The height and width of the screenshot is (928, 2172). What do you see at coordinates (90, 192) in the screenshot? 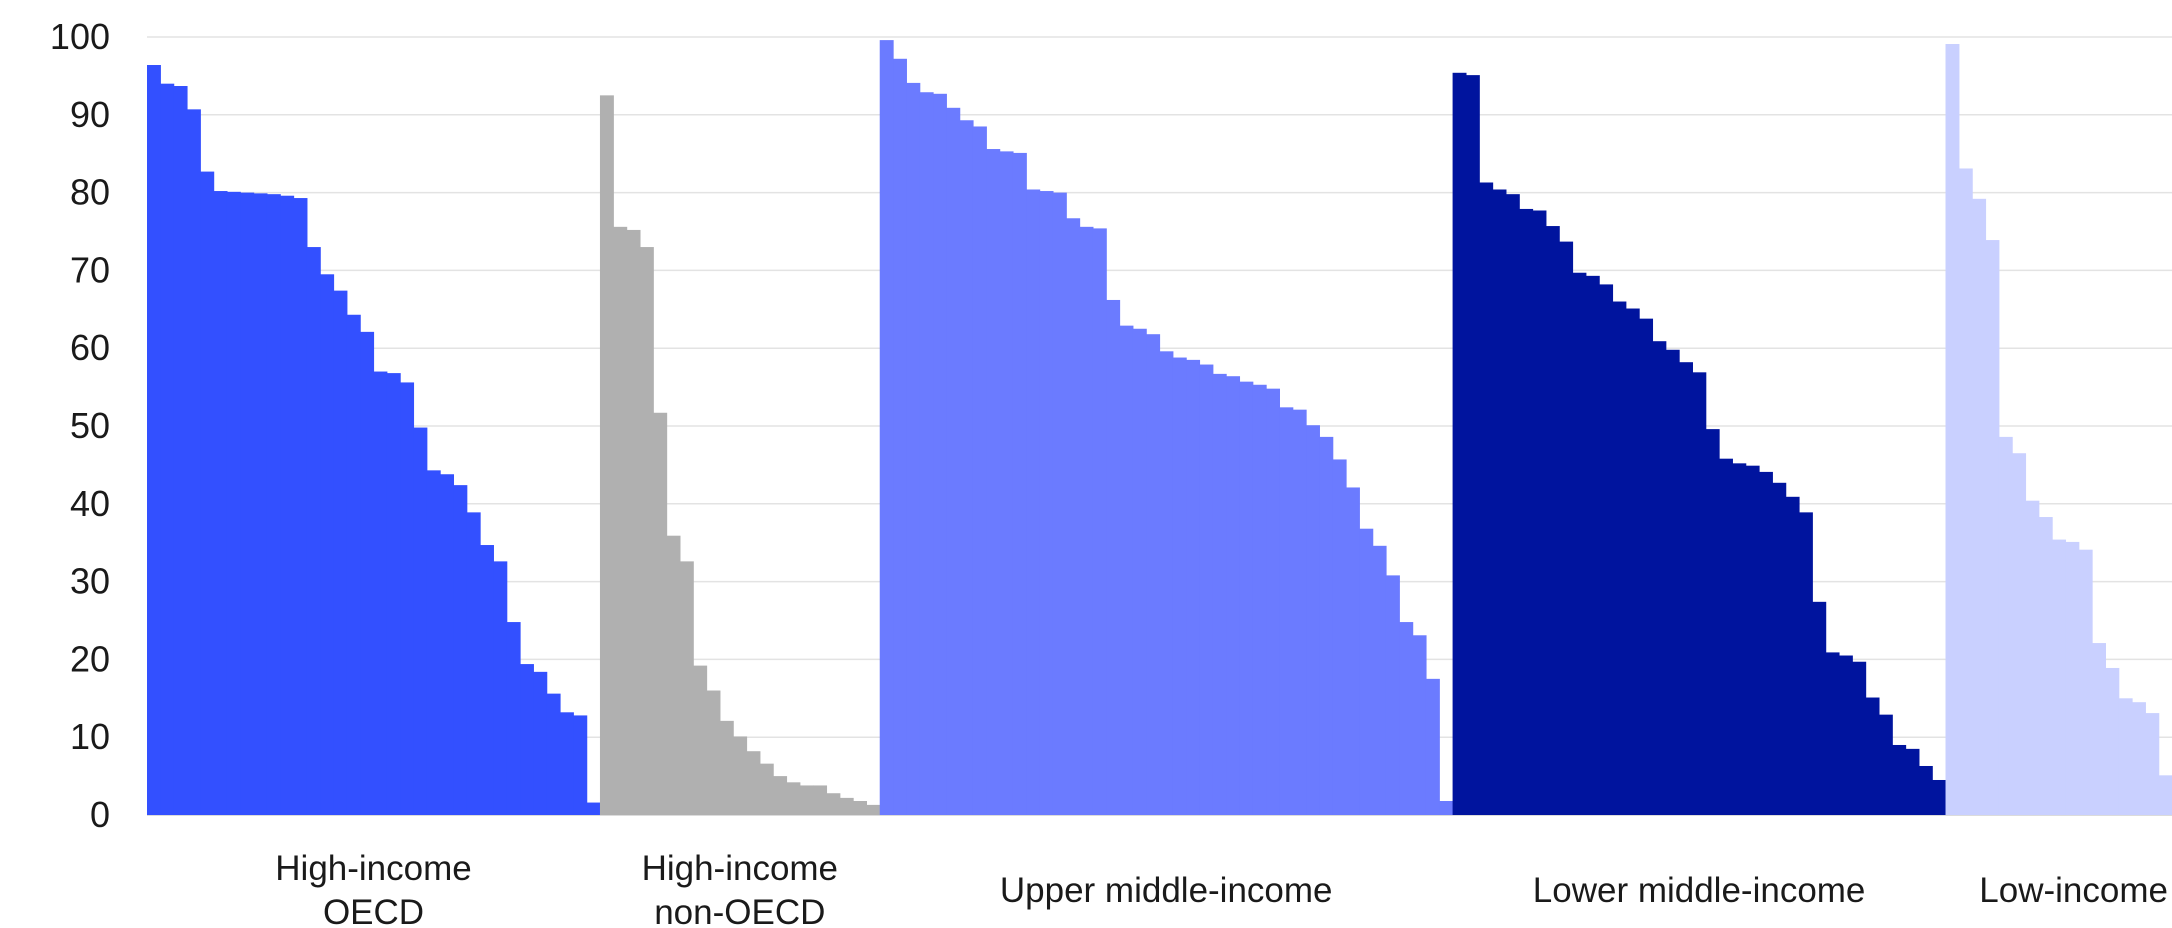
I see `y-tick-label: 80` at bounding box center [90, 192].